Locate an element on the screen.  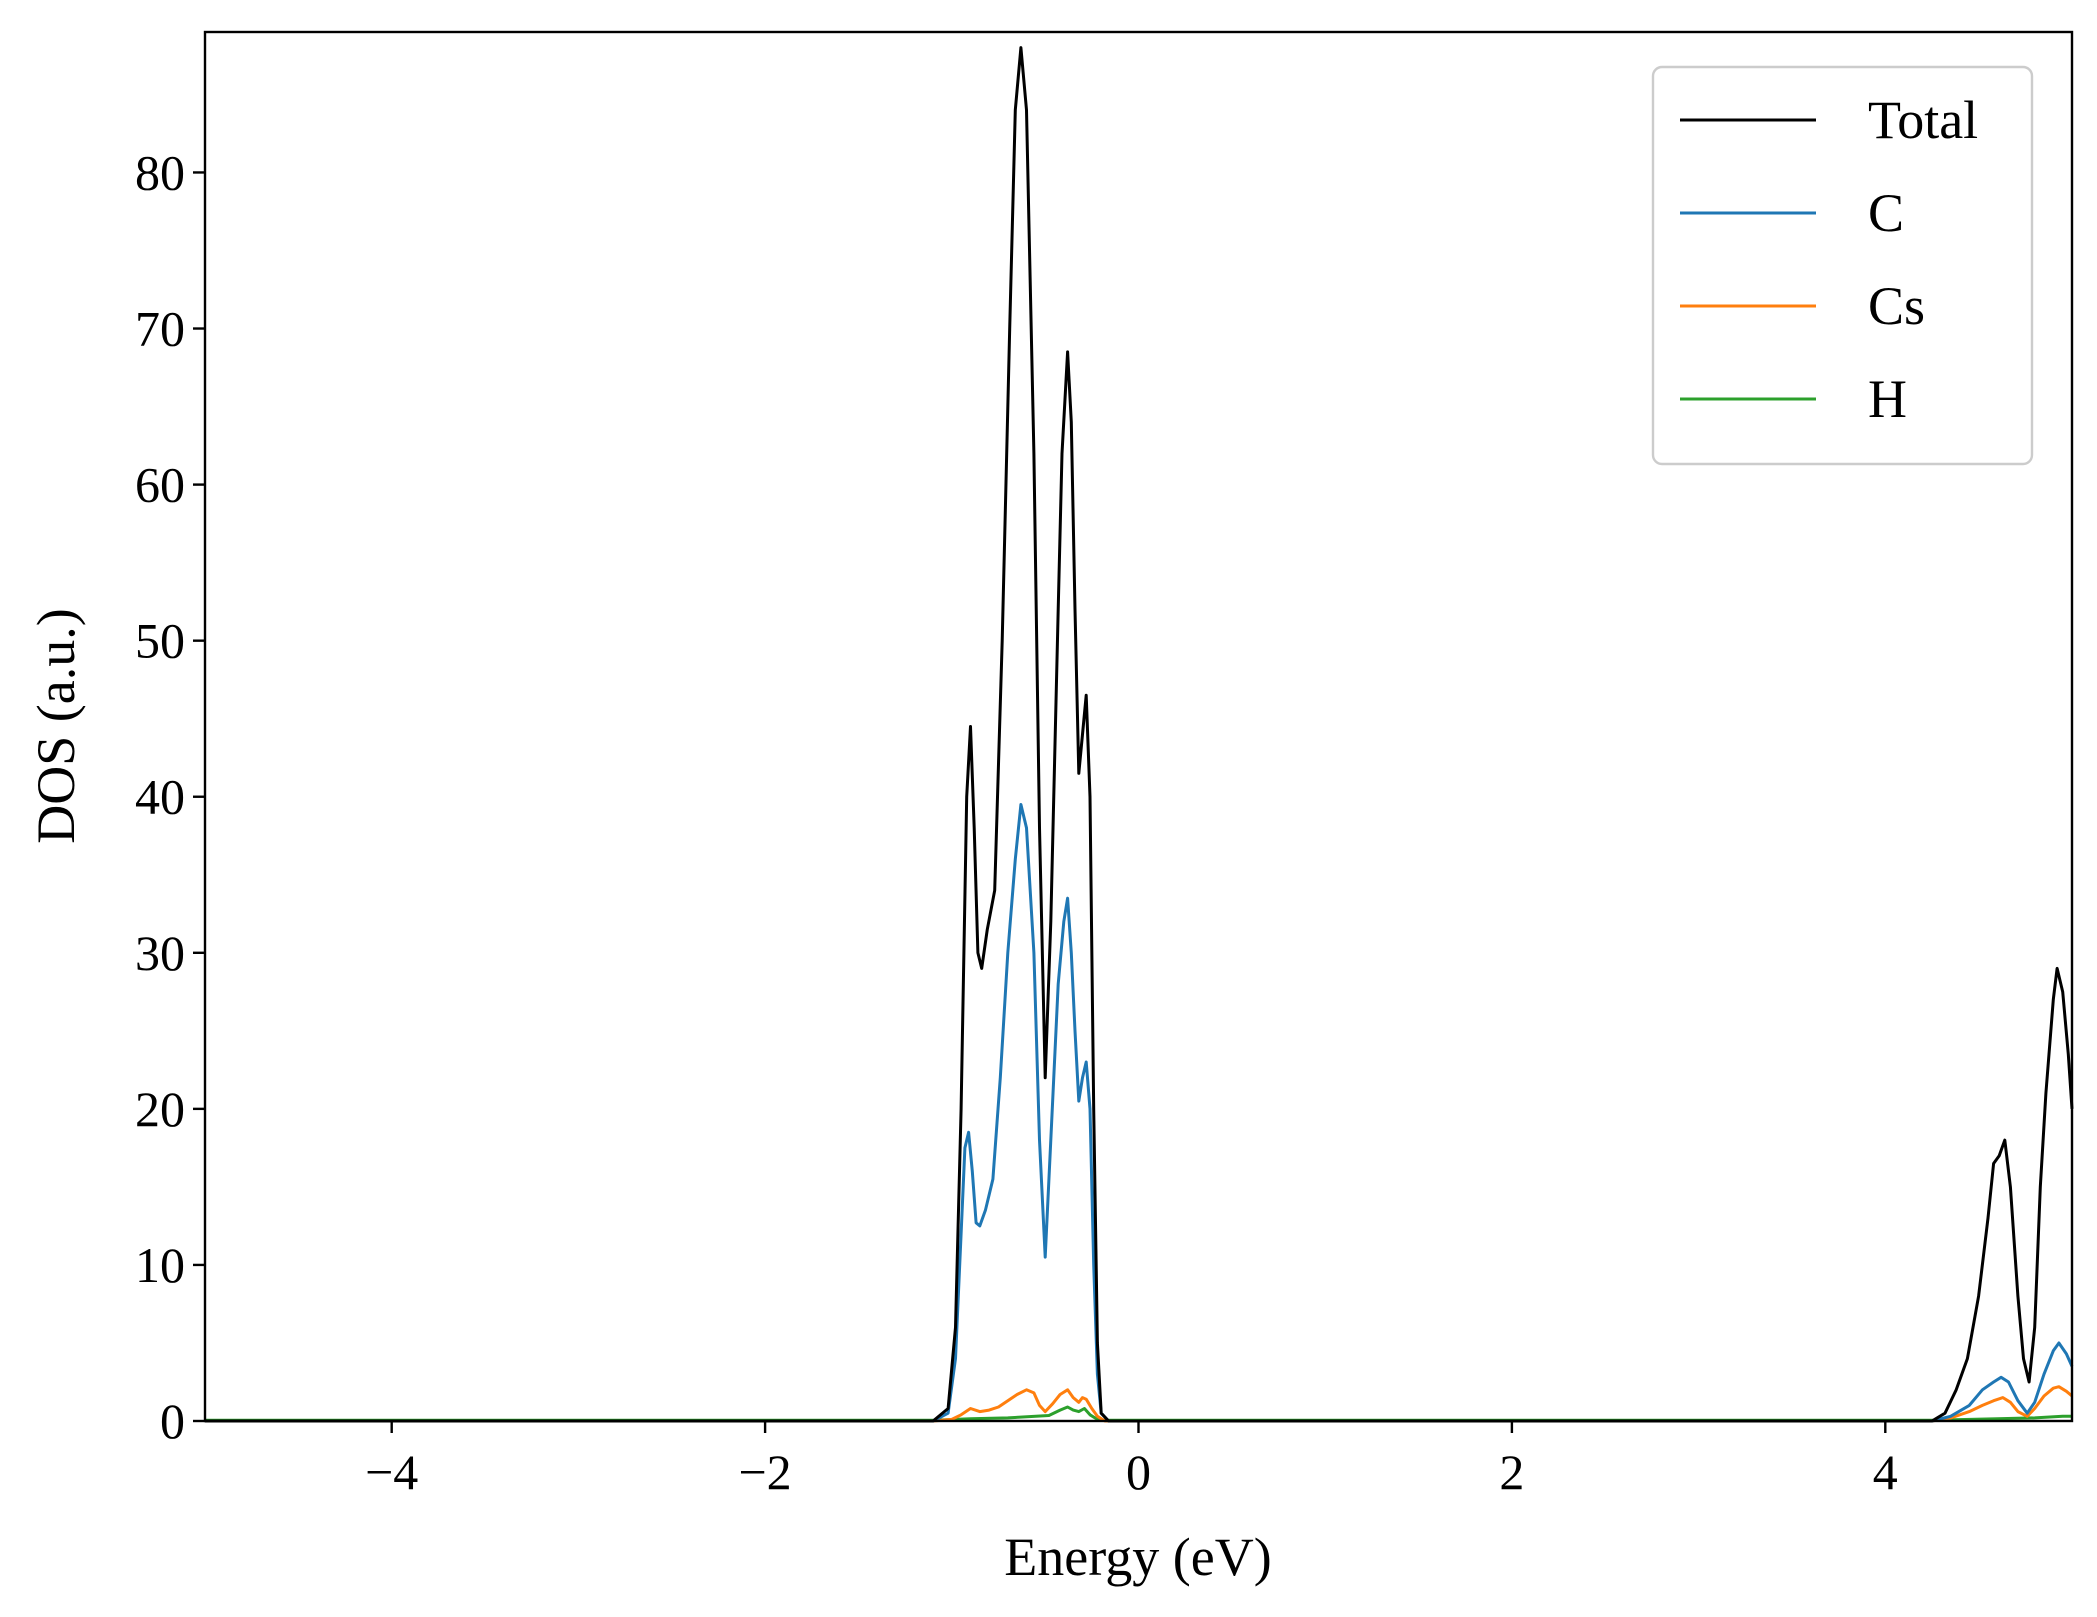
legend-box is located at coordinates (1842, 265).